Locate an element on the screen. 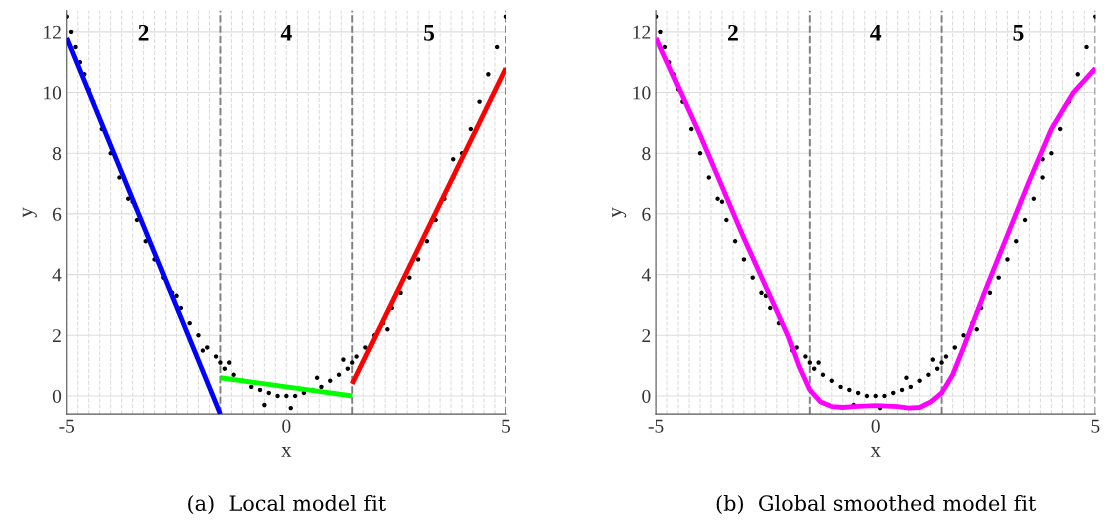 This screenshot has height=531, width=1112. text: (a) Local model fit is located at coordinates (287, 504).